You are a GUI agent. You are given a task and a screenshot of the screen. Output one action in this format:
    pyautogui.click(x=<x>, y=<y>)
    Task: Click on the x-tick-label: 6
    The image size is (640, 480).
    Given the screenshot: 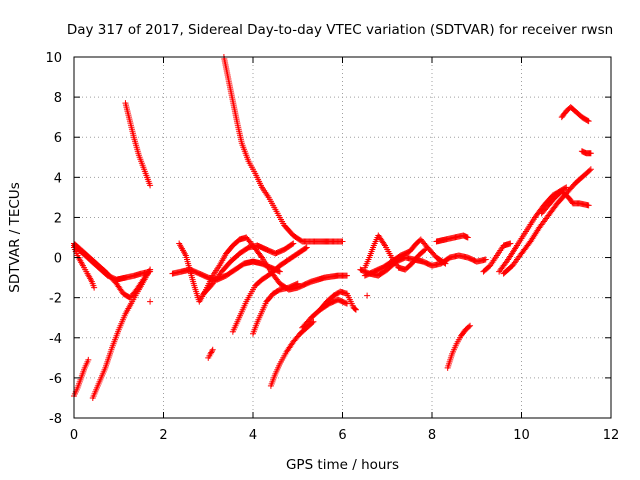 What is the action you would take?
    pyautogui.click(x=342, y=435)
    